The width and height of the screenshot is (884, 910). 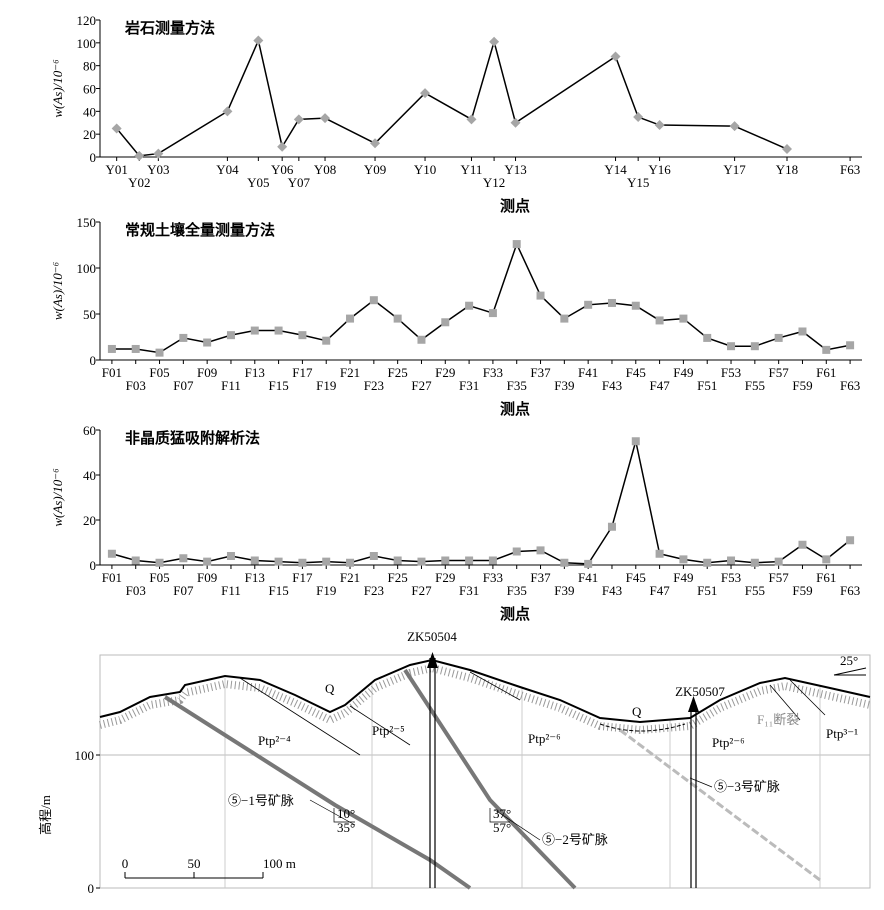 I want to click on x-tick-label: F49, so click(x=683, y=372).